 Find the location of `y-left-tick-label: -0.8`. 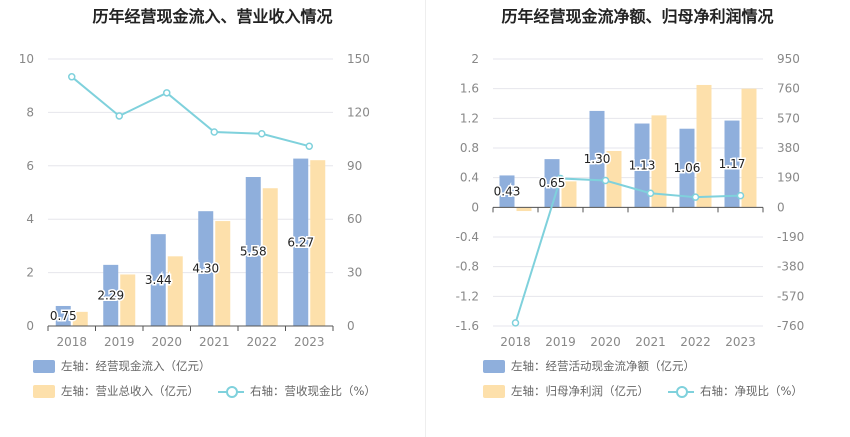

y-left-tick-label: -0.8 is located at coordinates (467, 267).